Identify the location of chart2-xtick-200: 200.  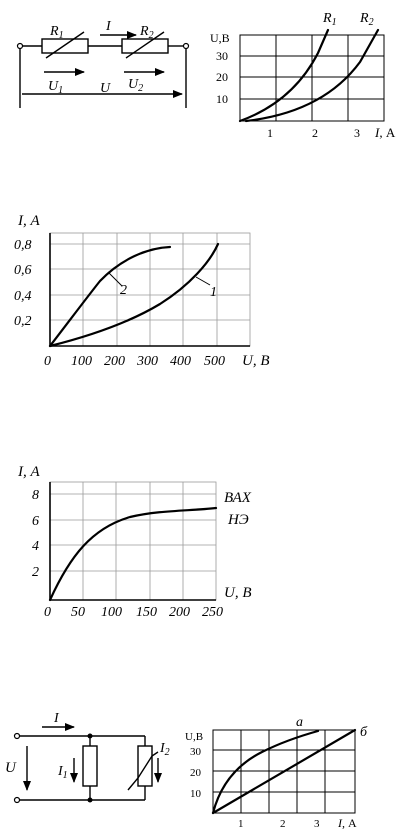
(114, 361).